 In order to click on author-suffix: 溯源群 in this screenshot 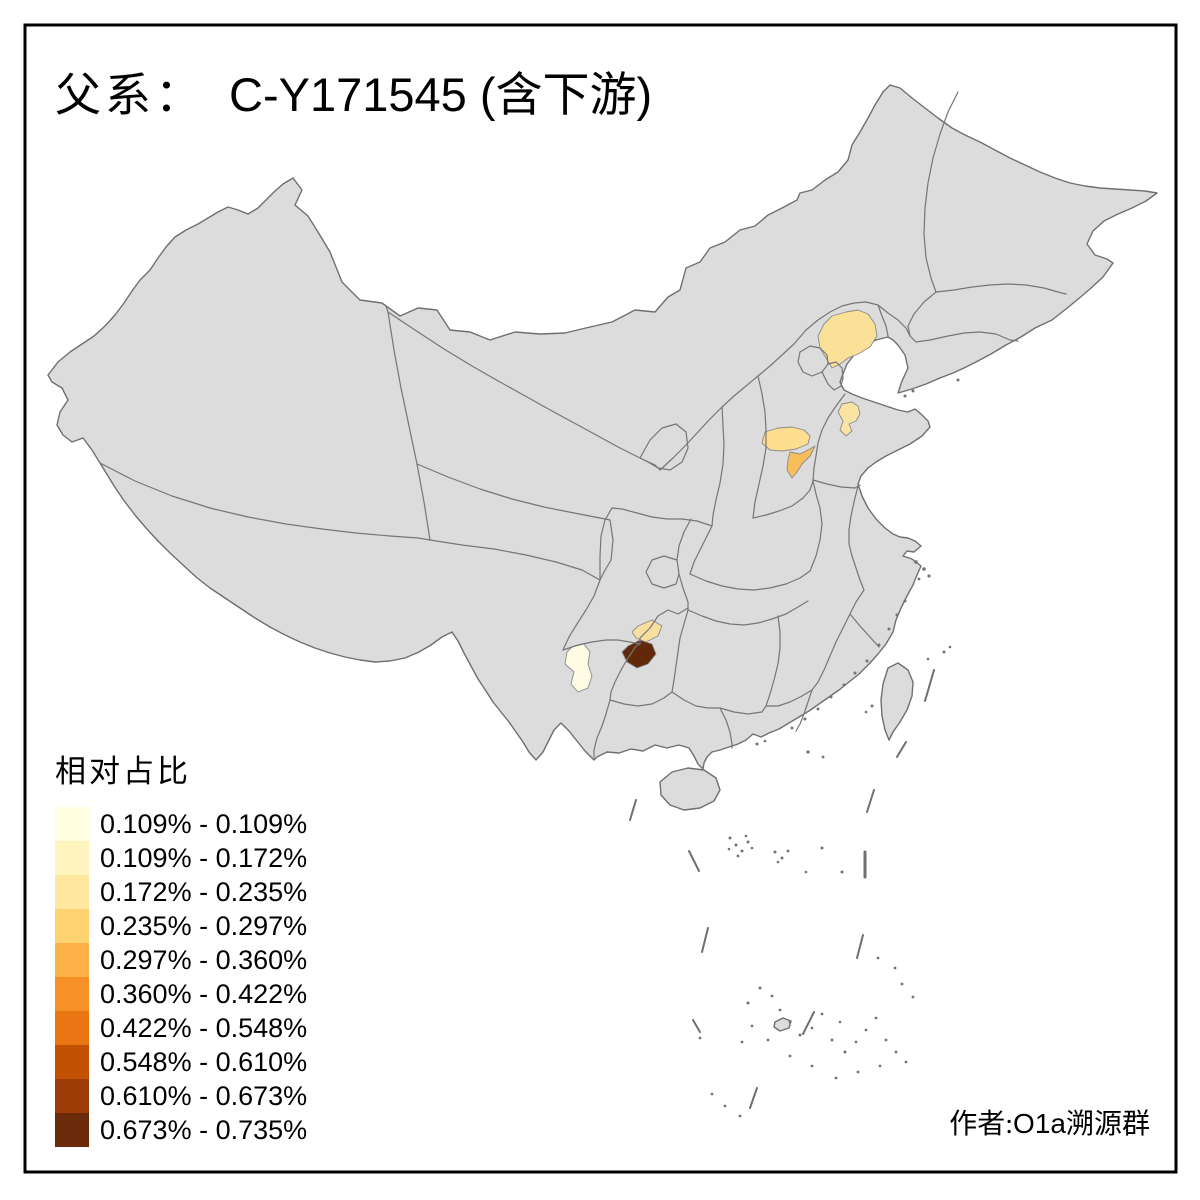, I will do `click(1107, 1124)`.